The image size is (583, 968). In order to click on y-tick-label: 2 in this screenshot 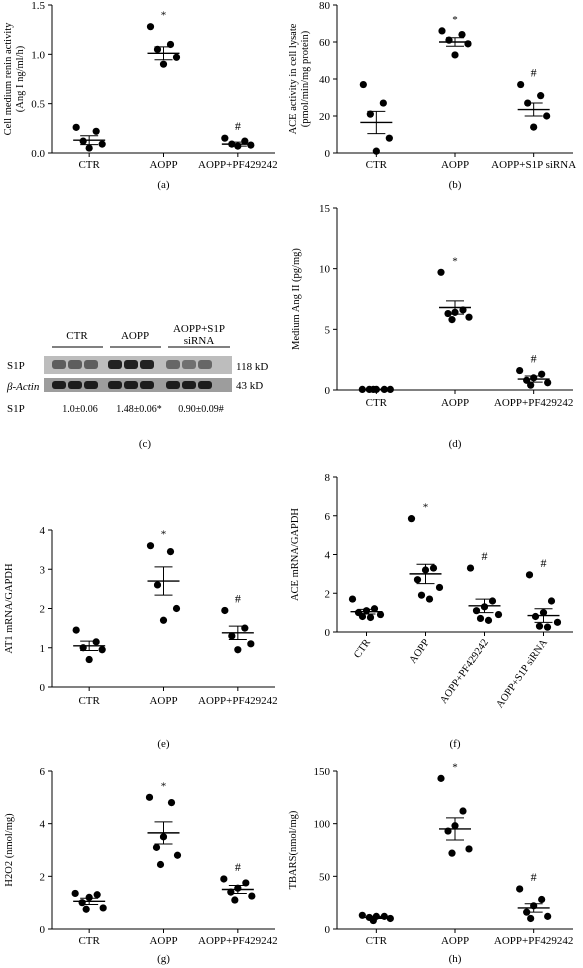, I will do `click(328, 594)`.